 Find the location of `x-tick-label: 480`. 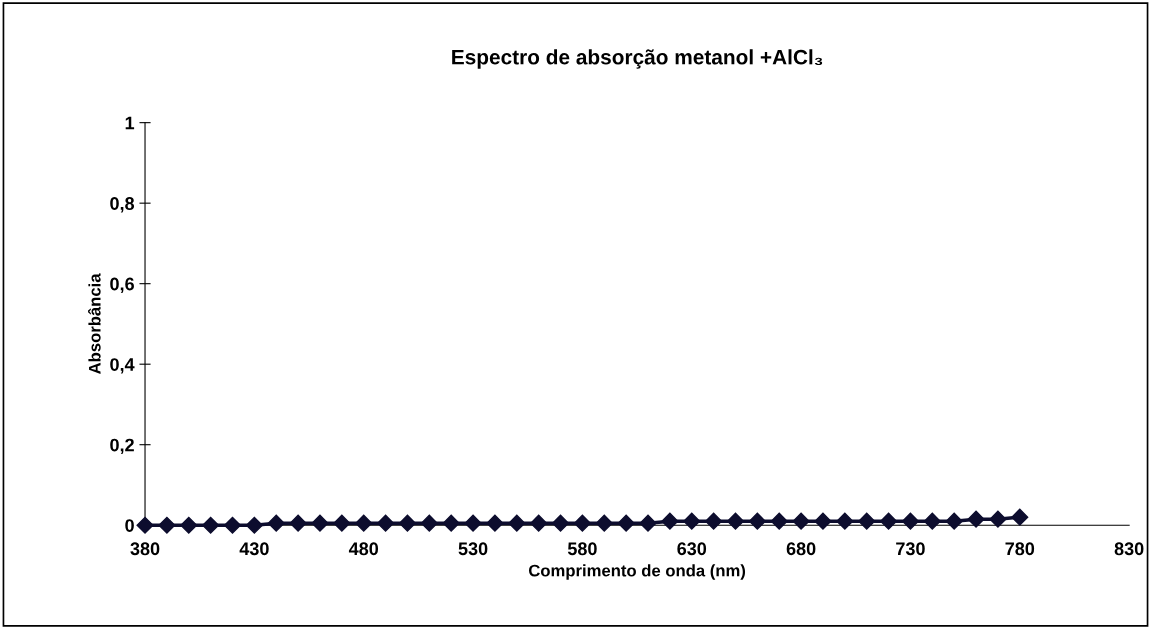

x-tick-label: 480 is located at coordinates (363, 549).